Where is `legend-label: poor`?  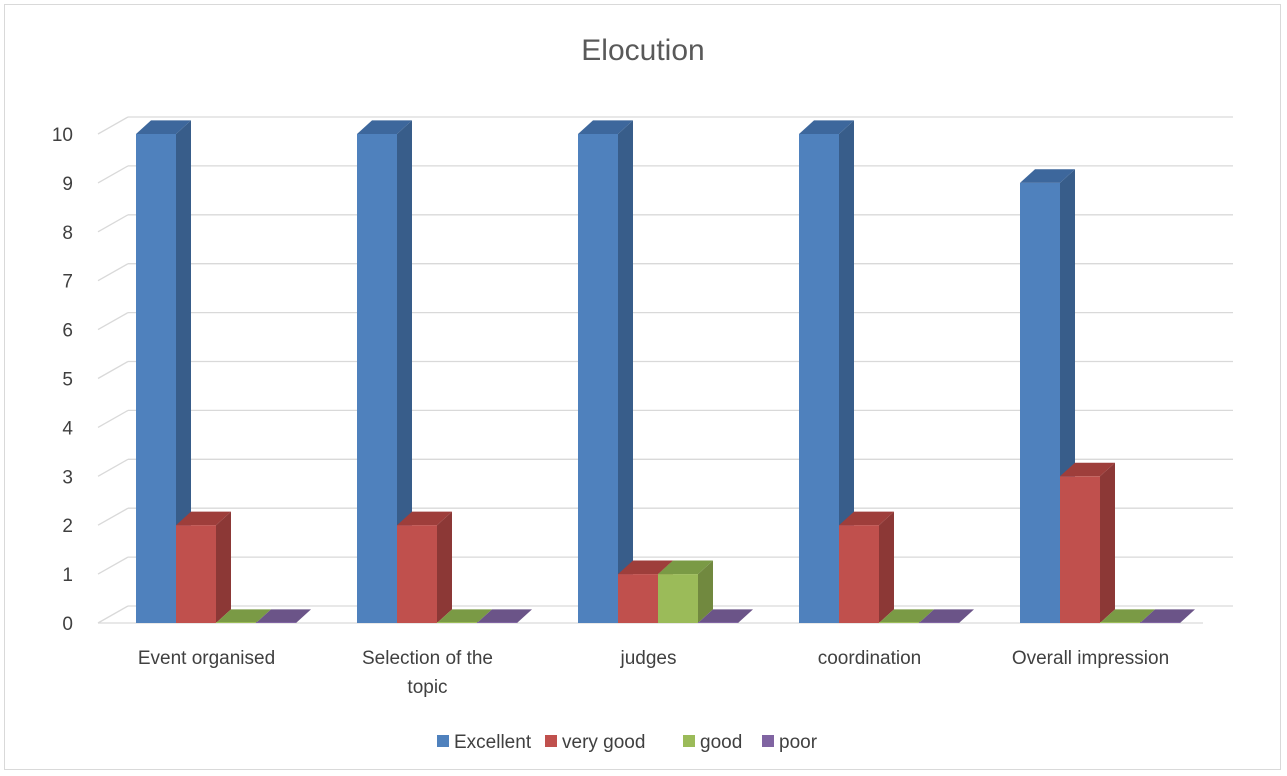
legend-label: poor is located at coordinates (798, 742).